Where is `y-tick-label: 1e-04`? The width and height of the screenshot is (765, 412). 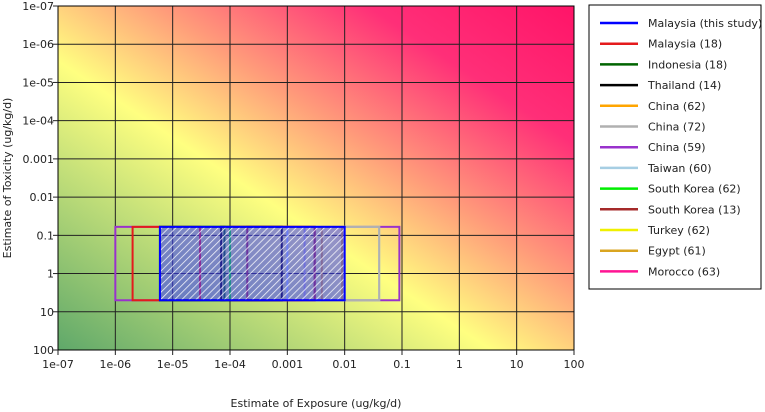
y-tick-label: 1e-04 is located at coordinates (38, 121).